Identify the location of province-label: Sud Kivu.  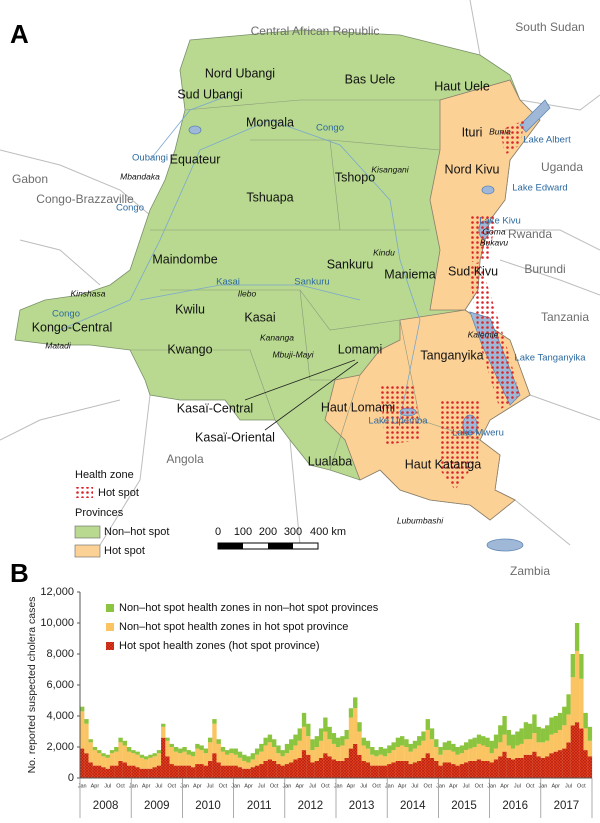
(473, 271).